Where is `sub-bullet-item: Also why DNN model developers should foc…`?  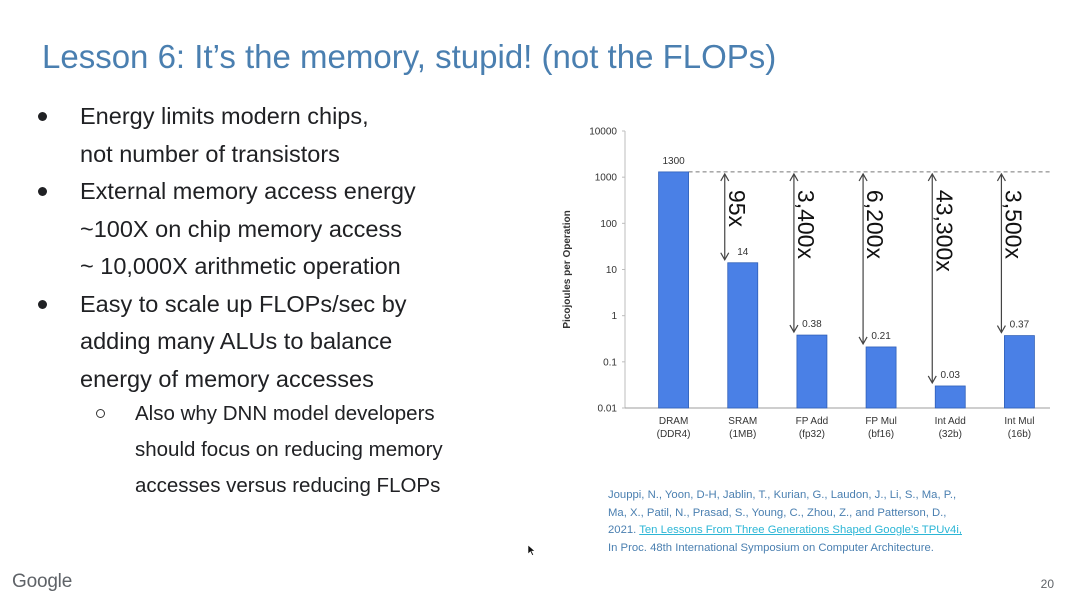 sub-bullet-item: Also why DNN model developers should foc… is located at coordinates (294, 450).